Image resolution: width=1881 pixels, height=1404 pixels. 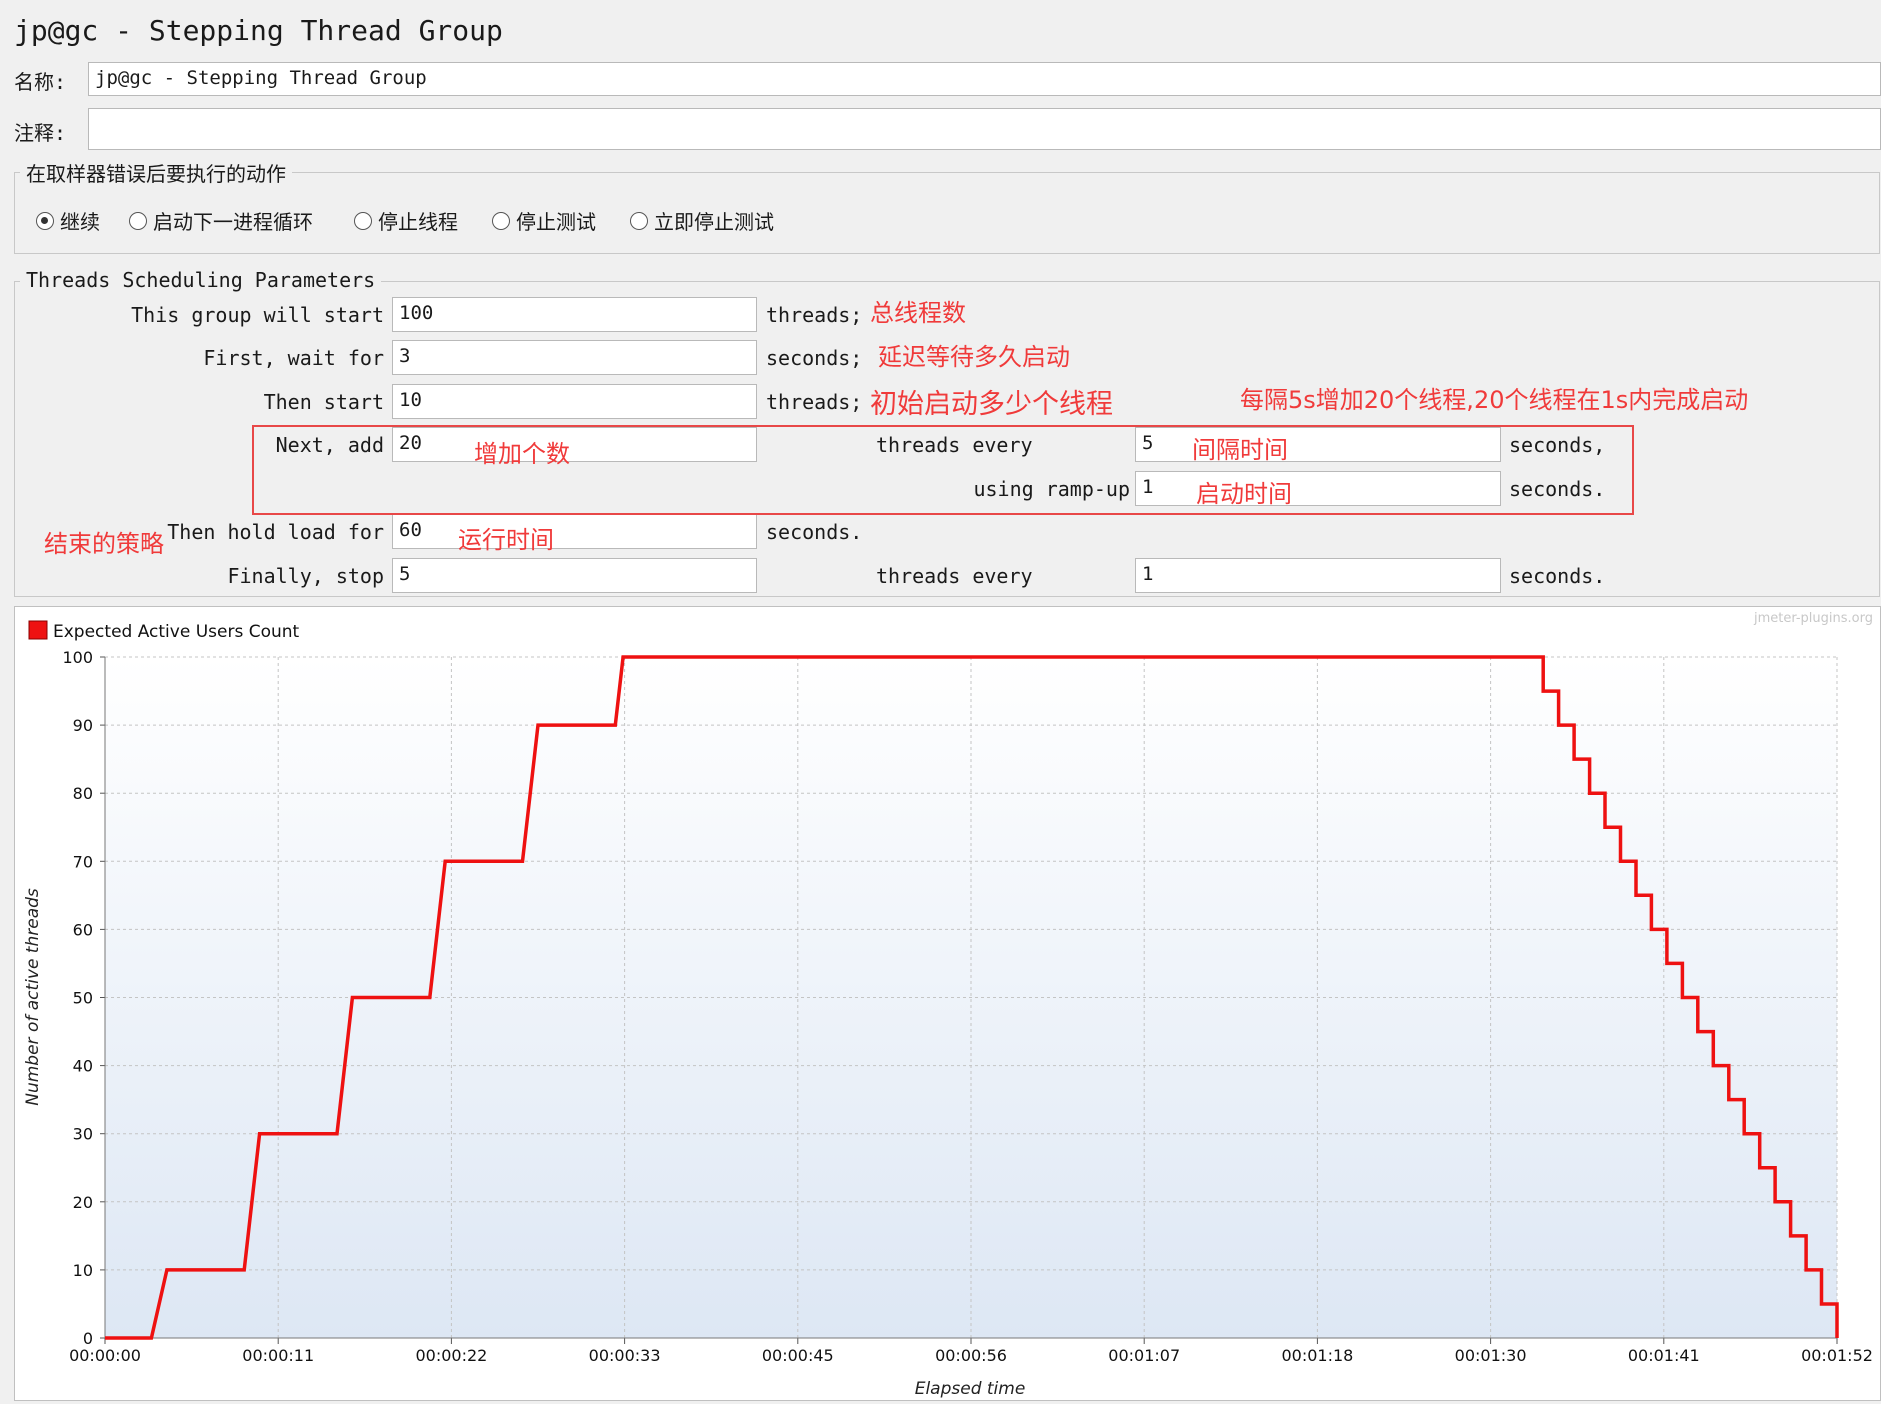 I want to click on annotation-delay: 延迟等待多久启动, so click(x=974, y=357).